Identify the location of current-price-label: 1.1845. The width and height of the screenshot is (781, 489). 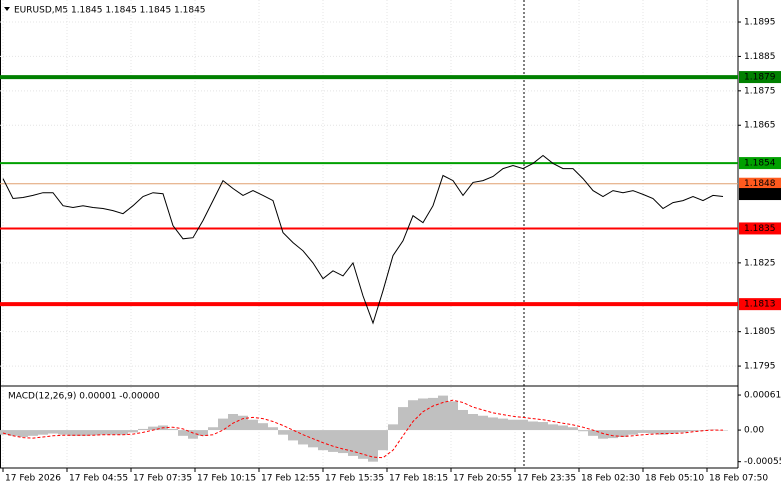
(760, 195).